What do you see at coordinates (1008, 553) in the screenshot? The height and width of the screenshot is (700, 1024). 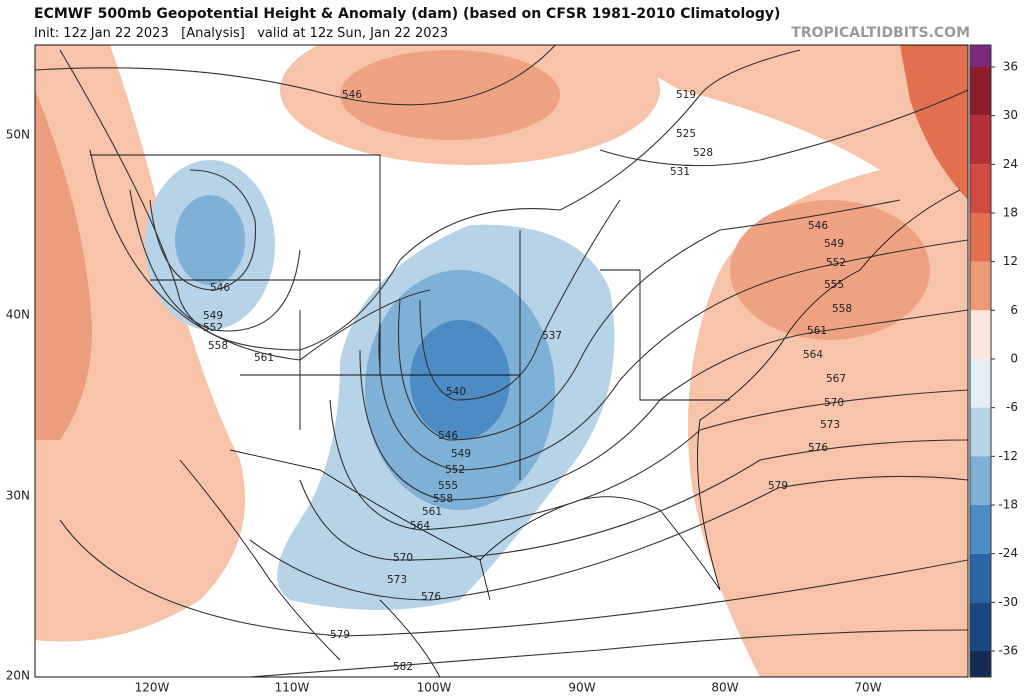 I see `colorbar-tick-label: -24` at bounding box center [1008, 553].